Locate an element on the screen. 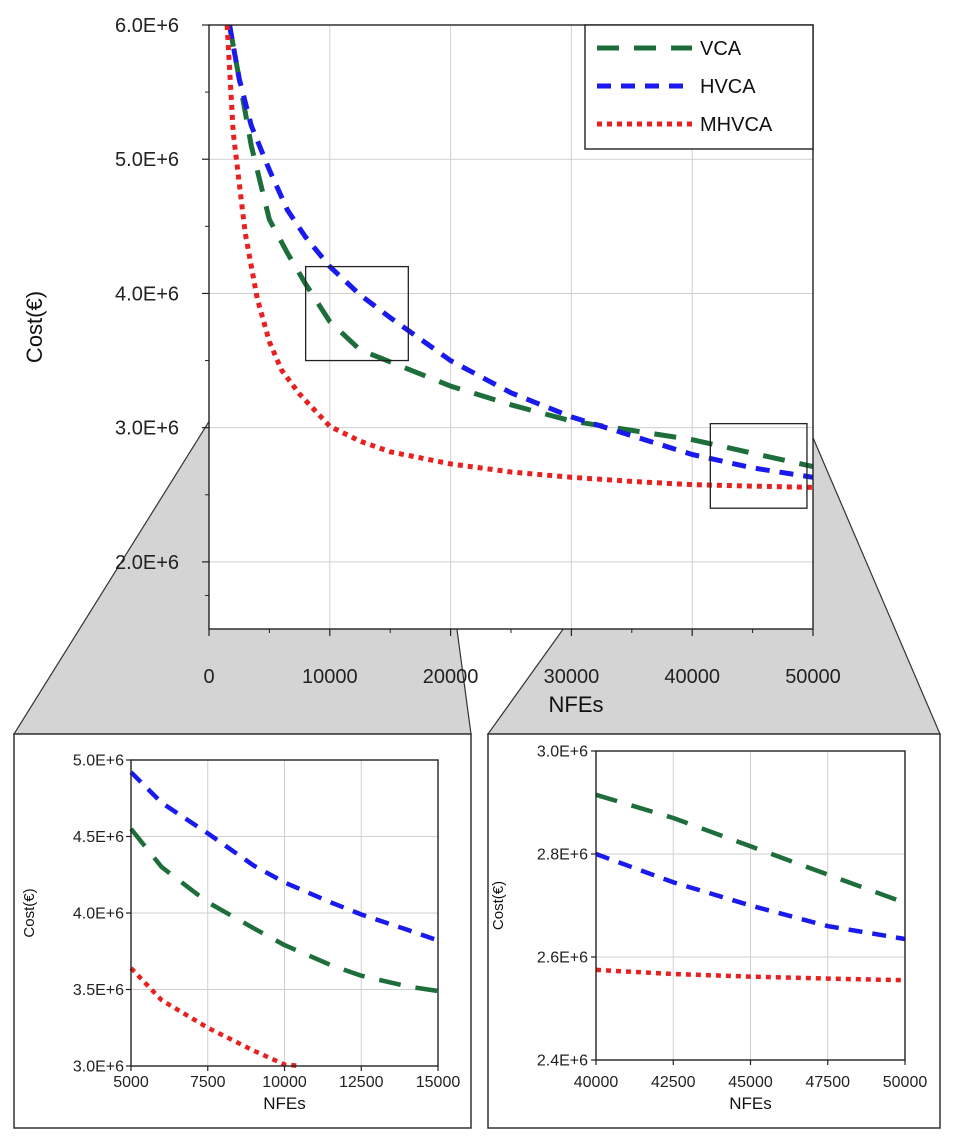 Image resolution: width=957 pixels, height=1144 pixels. y-tick-label: 2.8E+6 is located at coordinates (562, 855).